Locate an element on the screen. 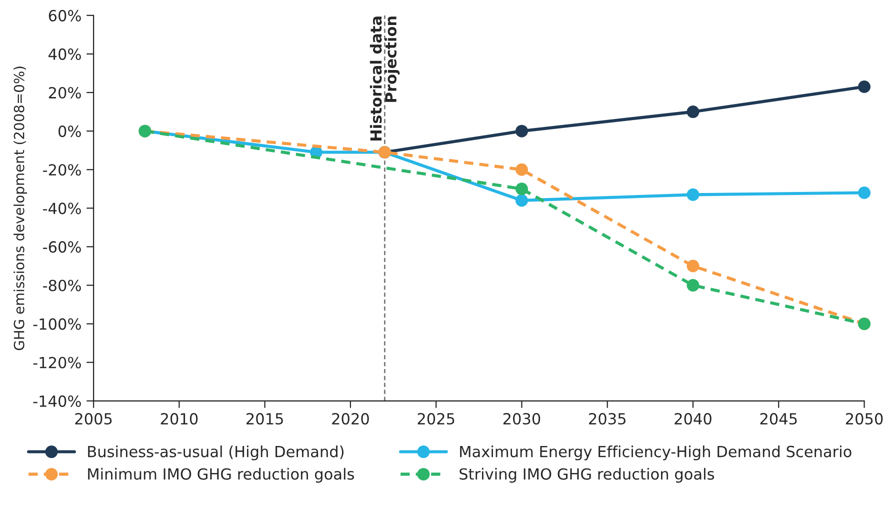  ref-line-label: Historical data is located at coordinates (376, 78).